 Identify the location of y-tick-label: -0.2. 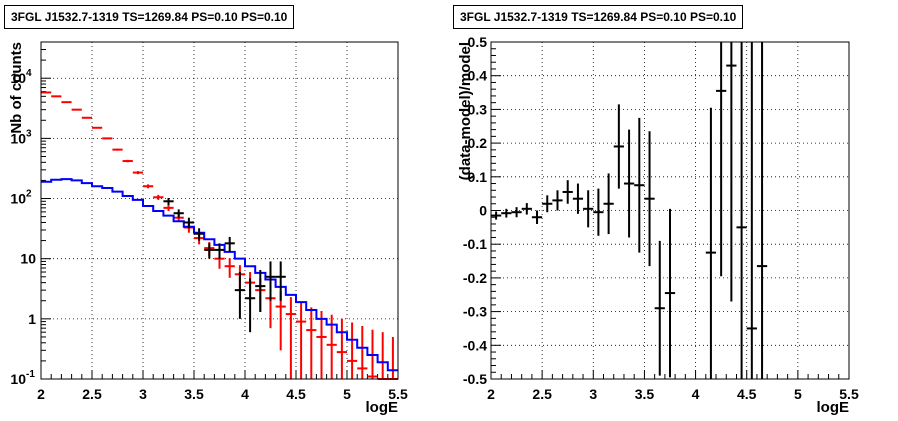
(475, 278).